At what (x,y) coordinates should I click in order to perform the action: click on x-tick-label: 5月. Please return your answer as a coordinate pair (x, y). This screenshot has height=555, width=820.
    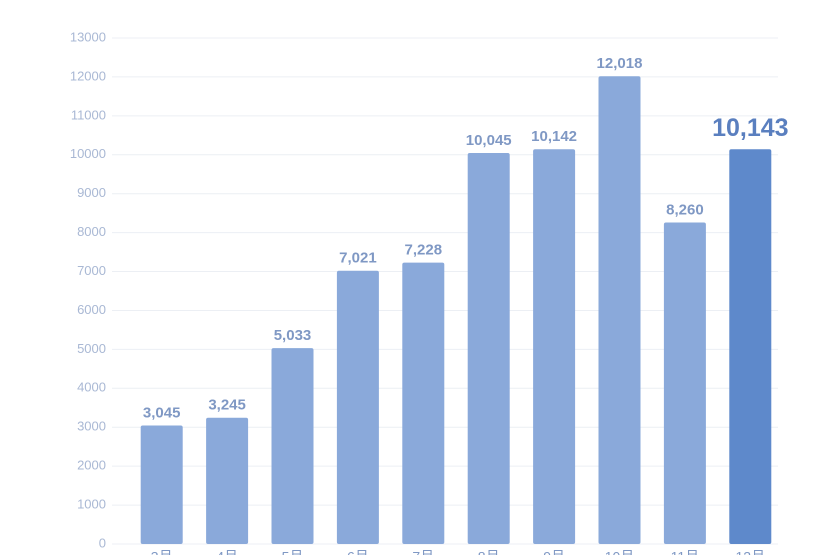
    Looking at the image, I should click on (293, 552).